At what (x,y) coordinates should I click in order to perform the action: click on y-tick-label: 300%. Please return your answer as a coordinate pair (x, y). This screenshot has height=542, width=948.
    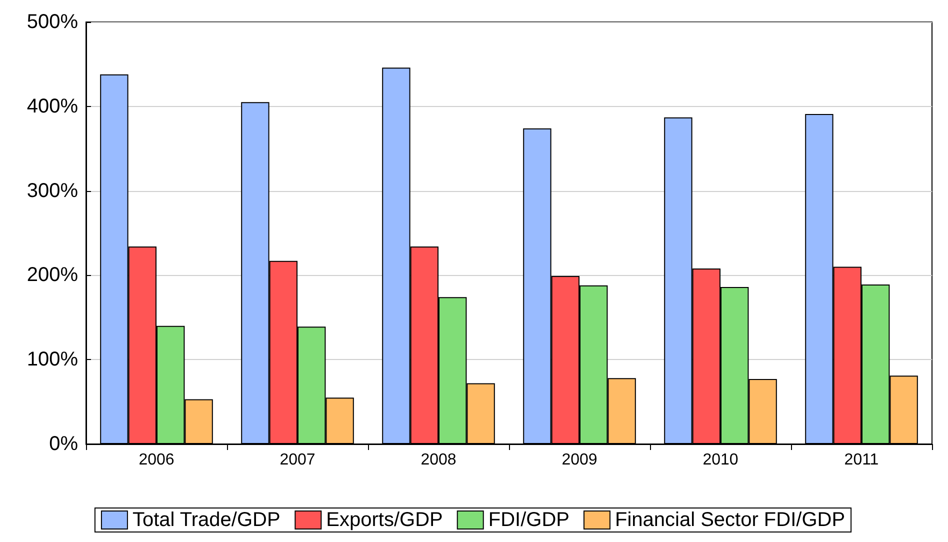
    Looking at the image, I should click on (52, 191).